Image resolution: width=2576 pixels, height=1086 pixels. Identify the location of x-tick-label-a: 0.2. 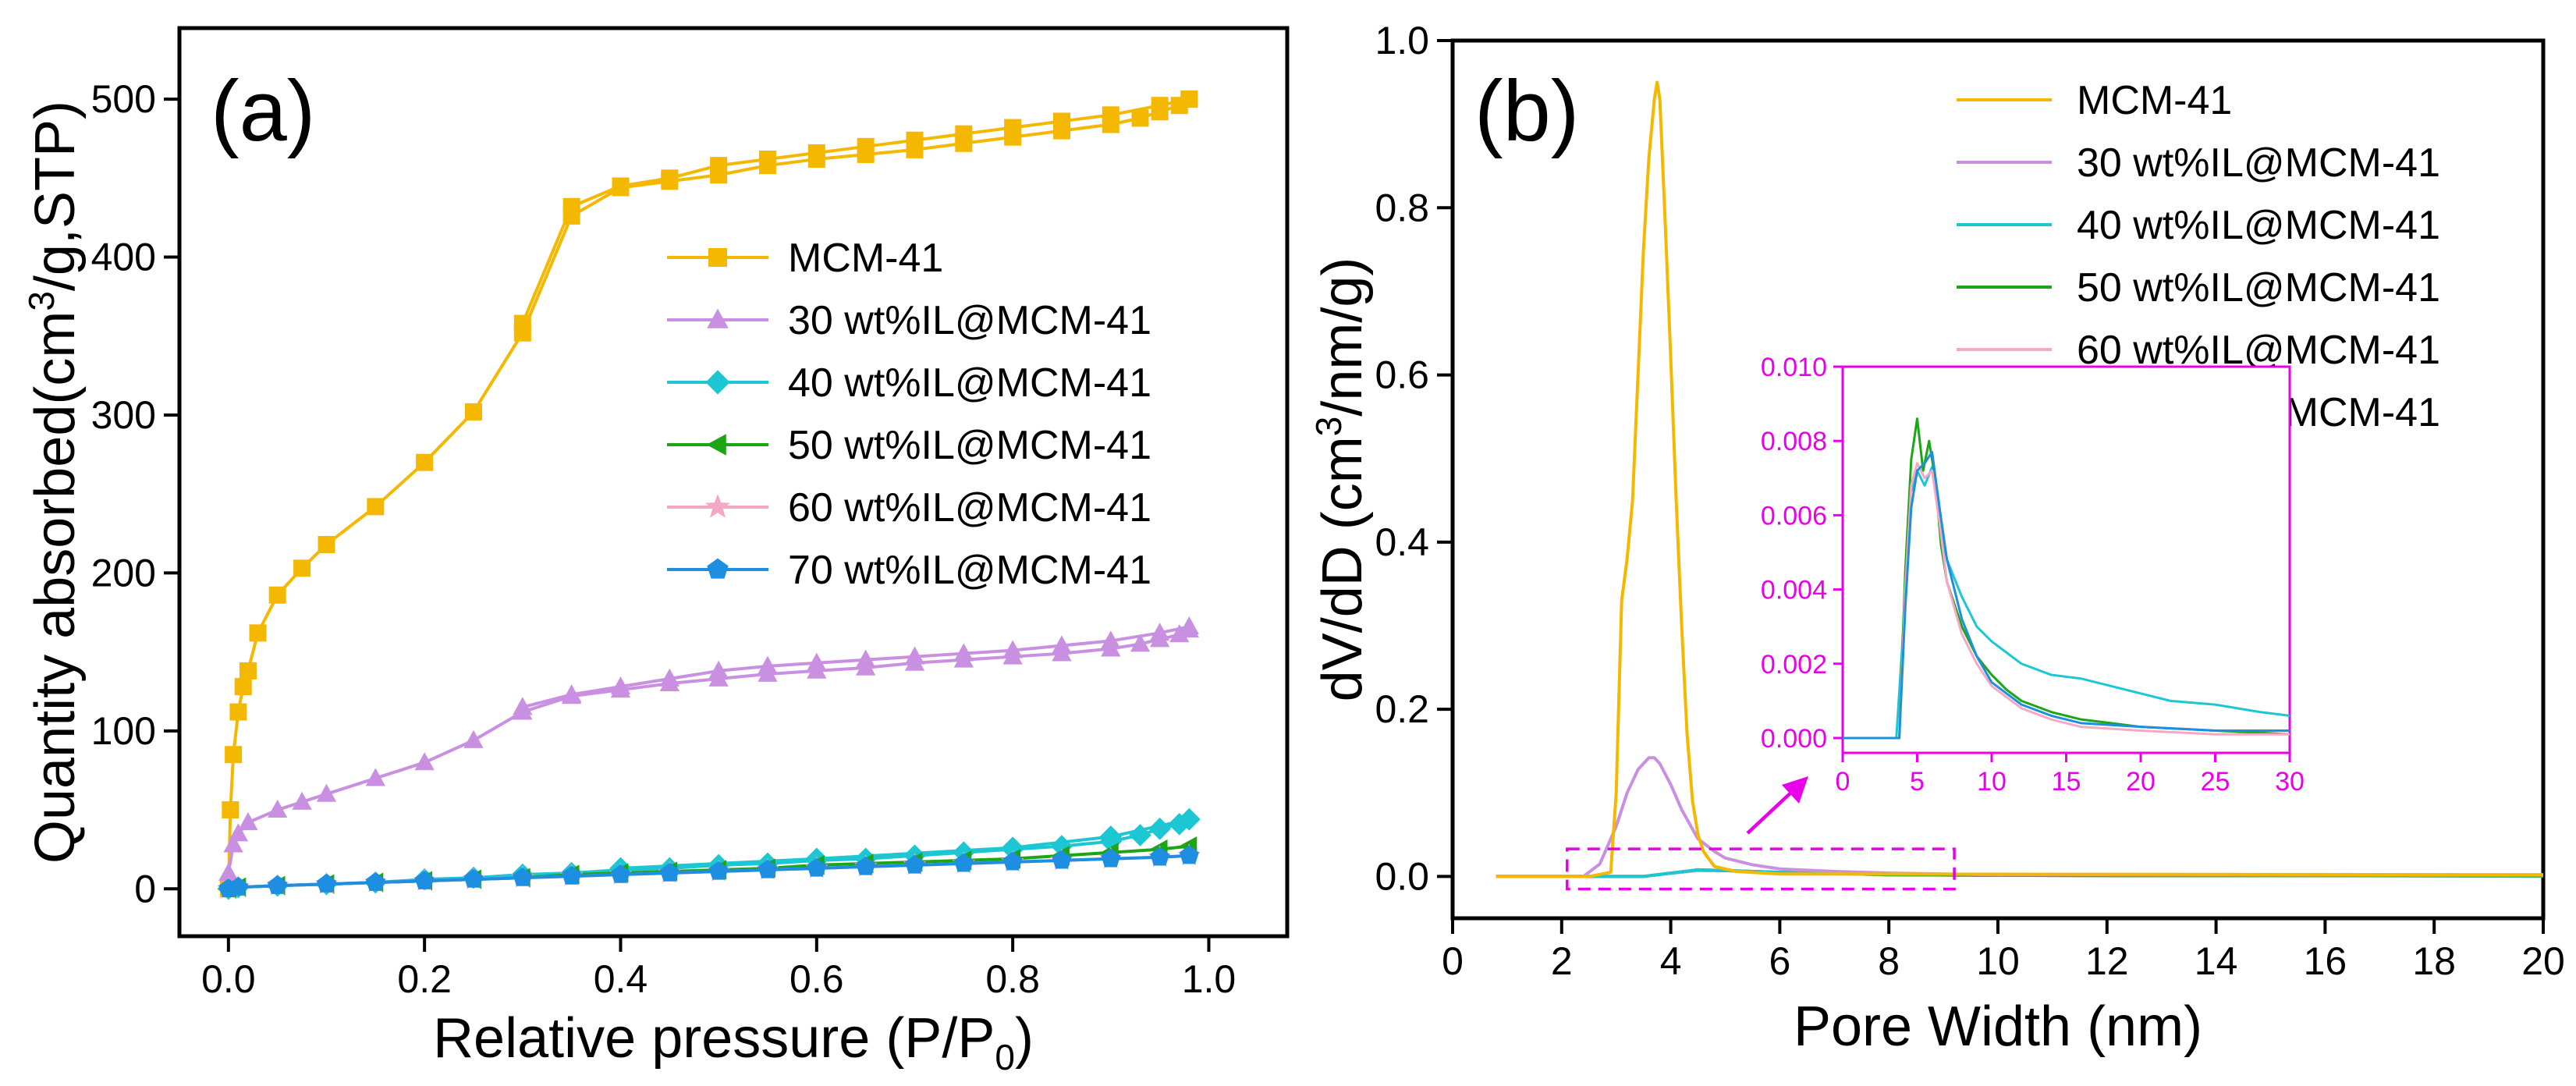
(424, 979).